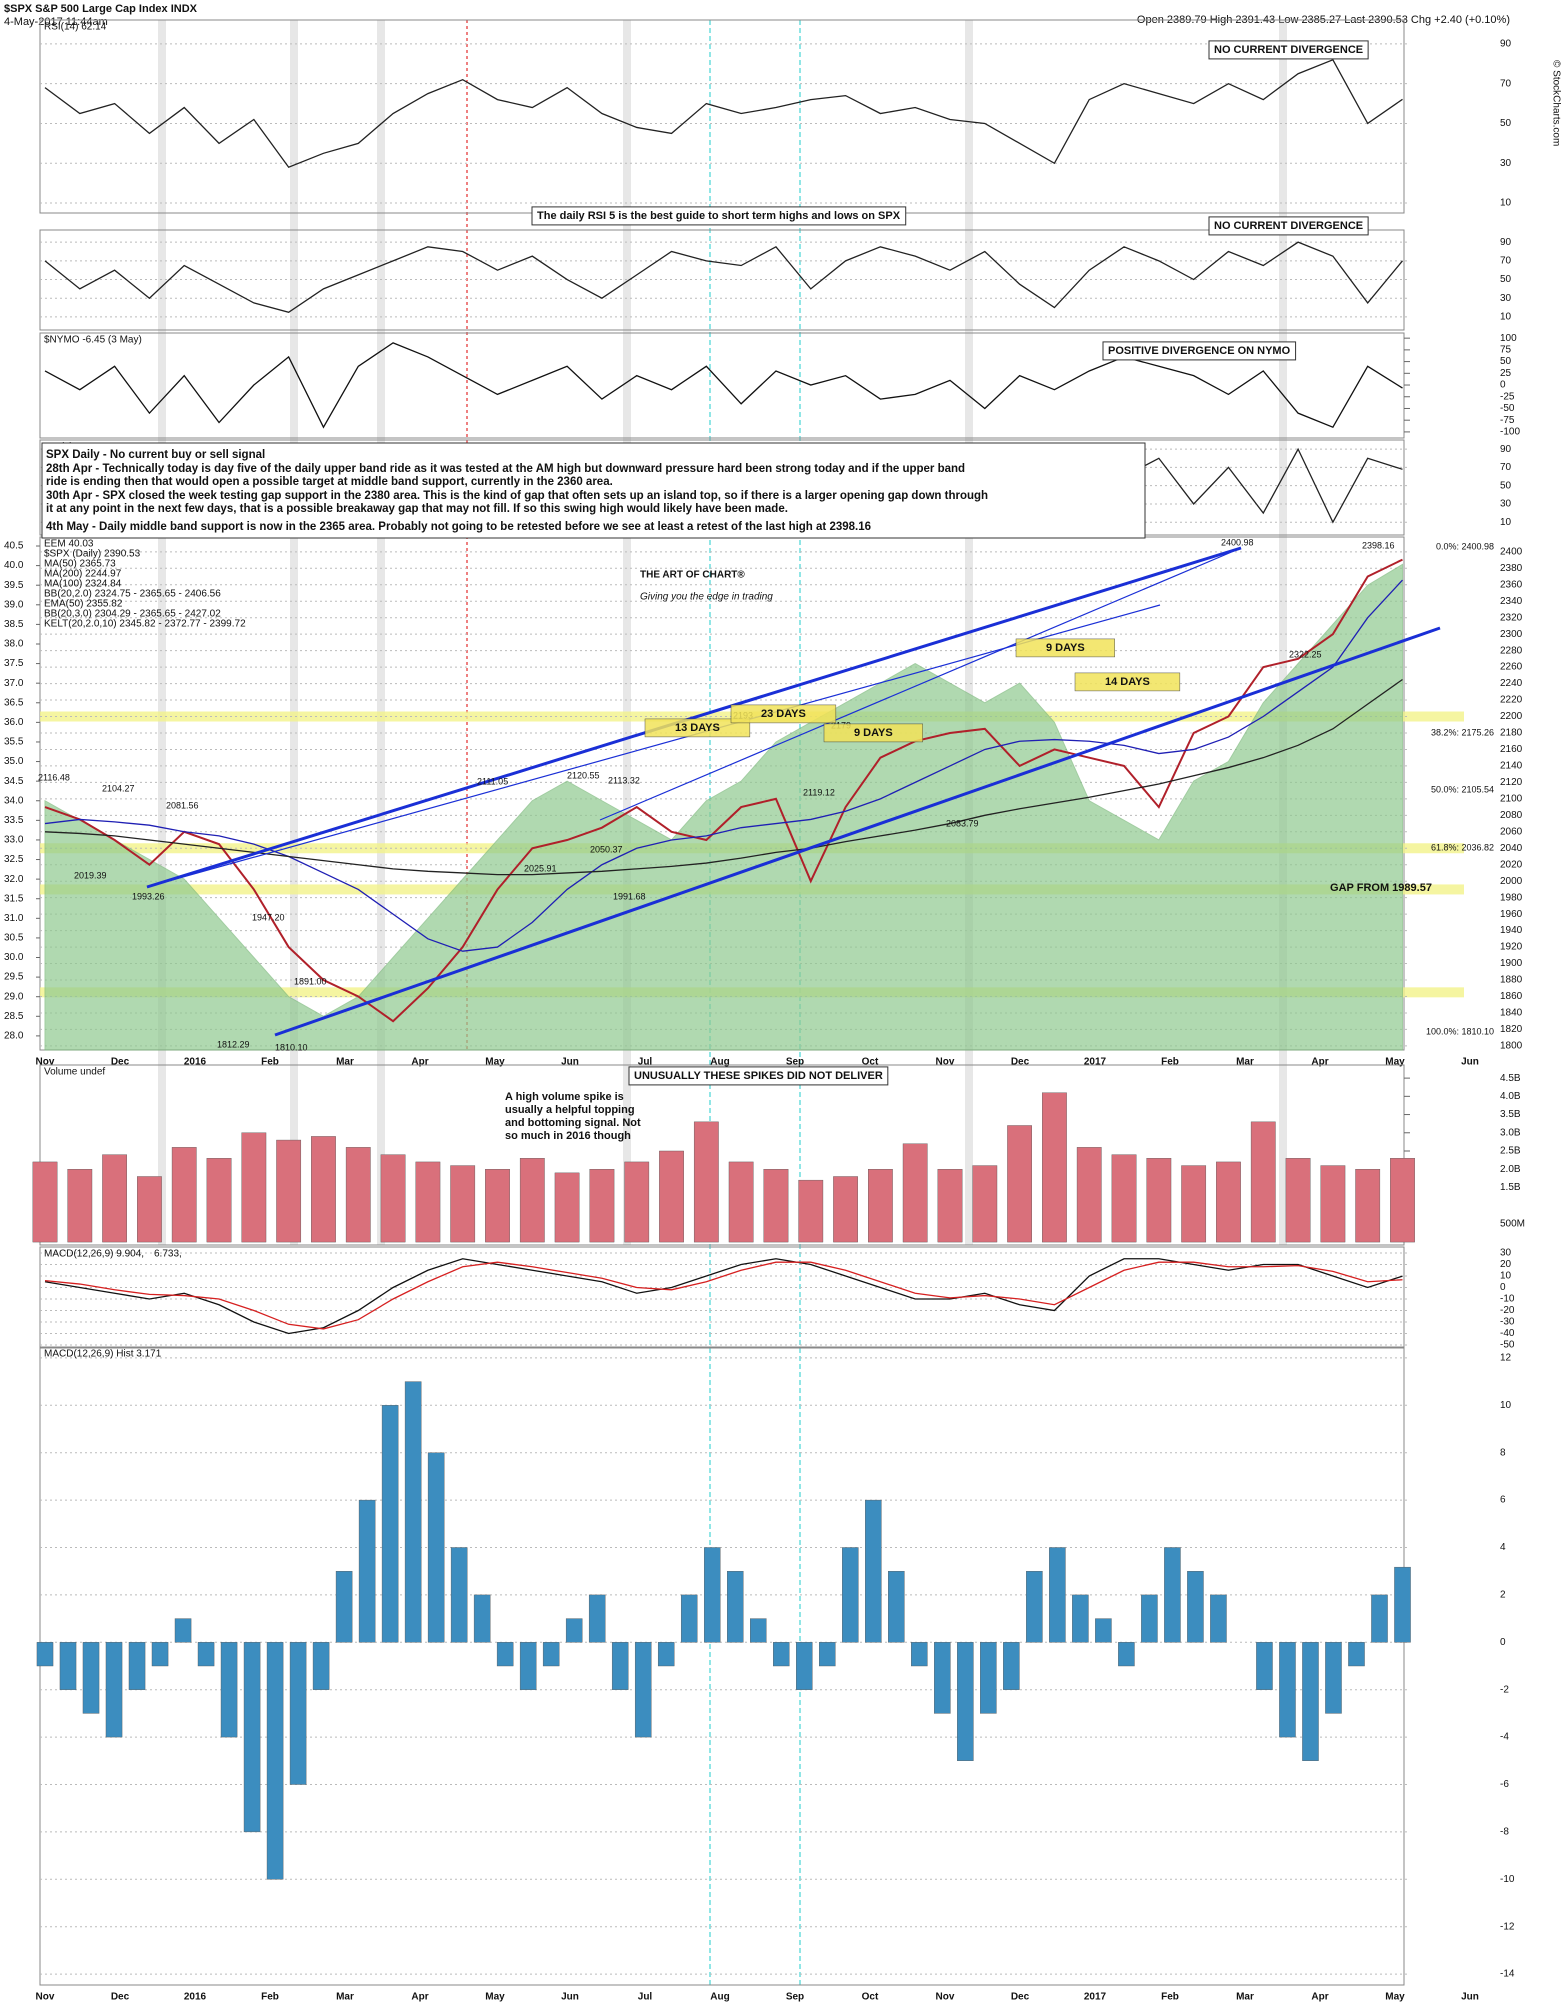  Describe the element at coordinates (14, 898) in the screenshot. I see `y2-tick-label: 31.5` at that location.